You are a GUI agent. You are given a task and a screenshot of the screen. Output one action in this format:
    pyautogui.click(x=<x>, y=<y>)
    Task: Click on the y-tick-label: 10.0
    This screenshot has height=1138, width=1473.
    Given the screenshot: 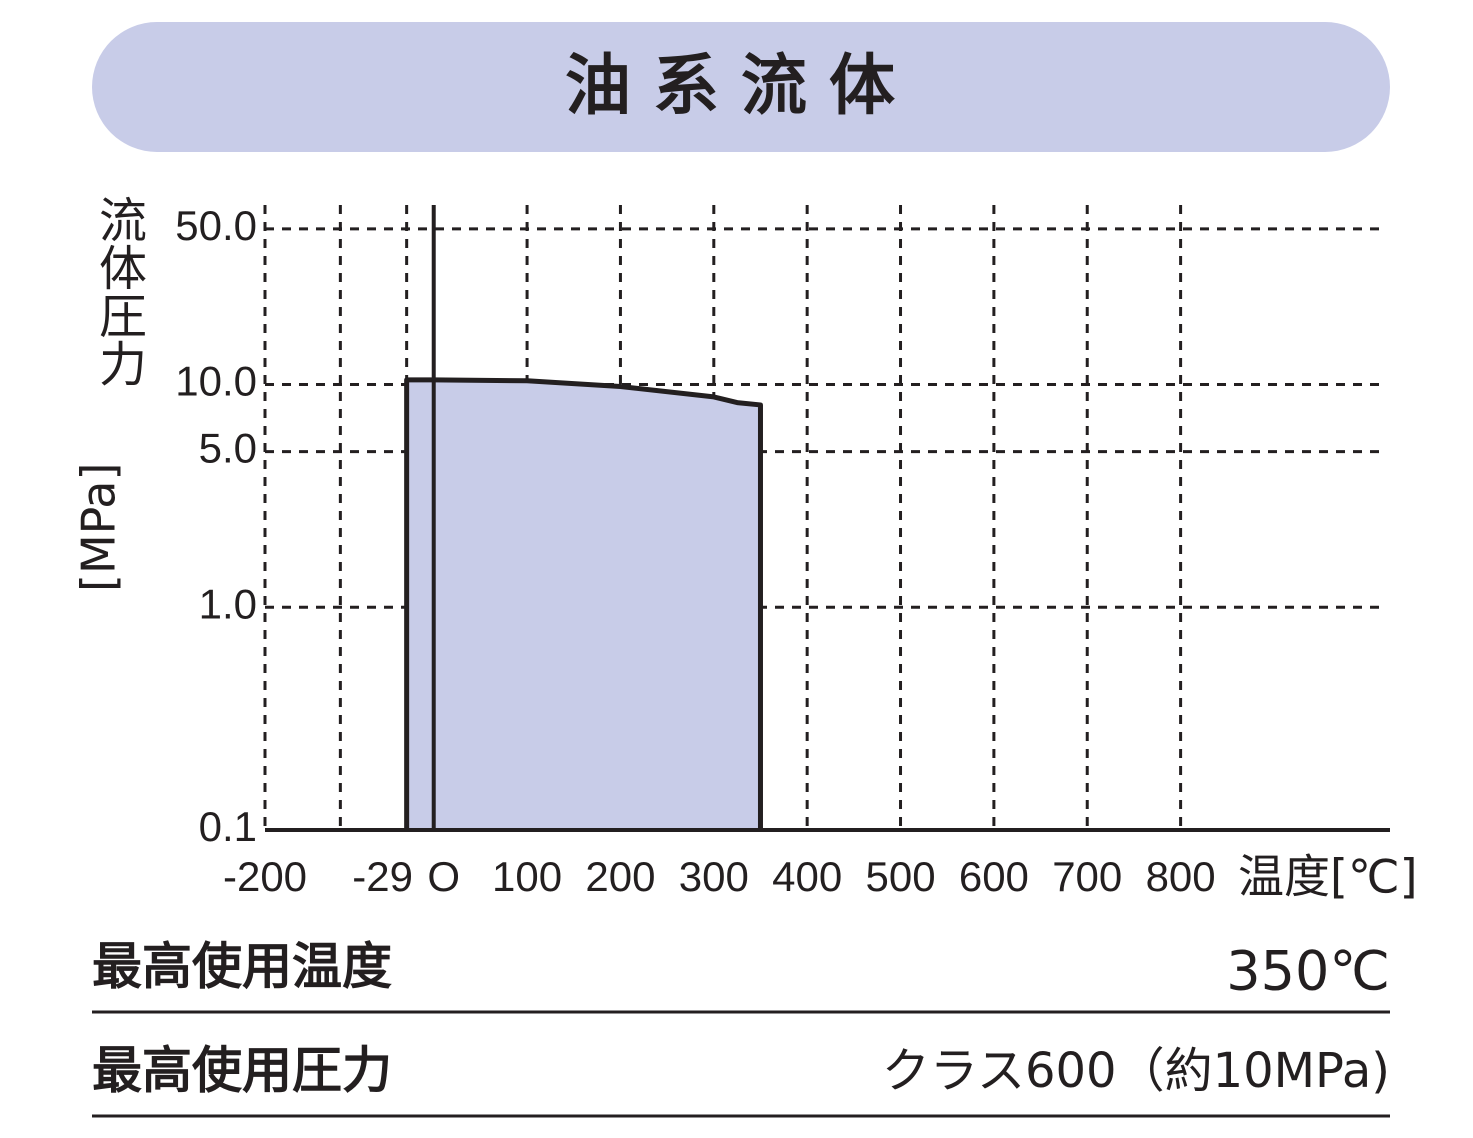 What is the action you would take?
    pyautogui.click(x=216, y=381)
    